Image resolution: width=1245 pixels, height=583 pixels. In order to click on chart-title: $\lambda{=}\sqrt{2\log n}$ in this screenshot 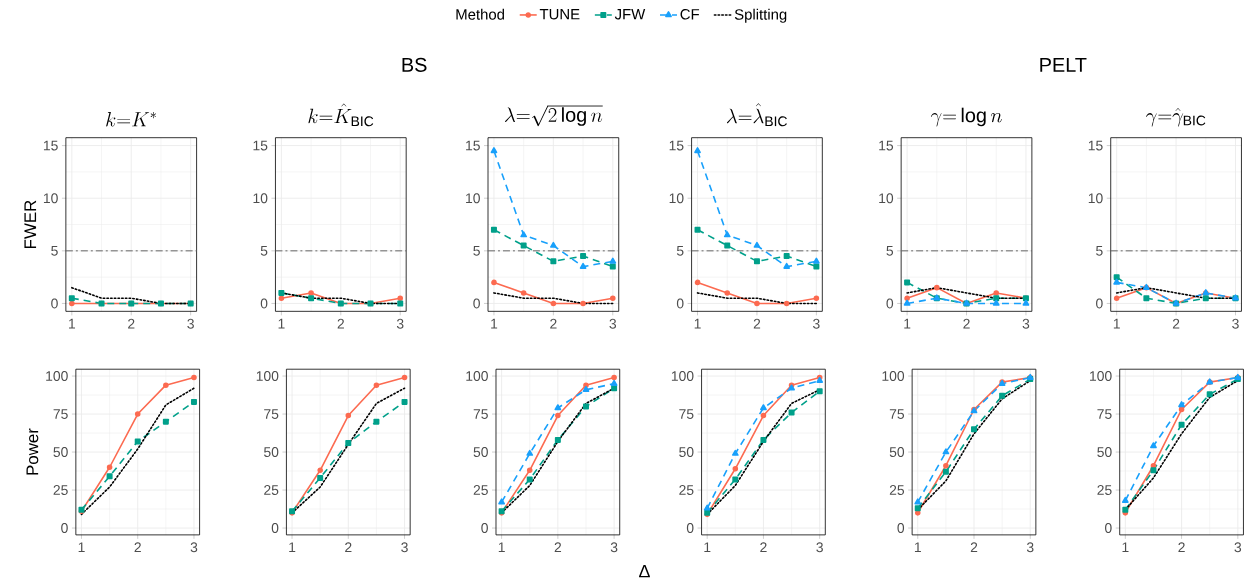, I will do `click(554, 116)`.